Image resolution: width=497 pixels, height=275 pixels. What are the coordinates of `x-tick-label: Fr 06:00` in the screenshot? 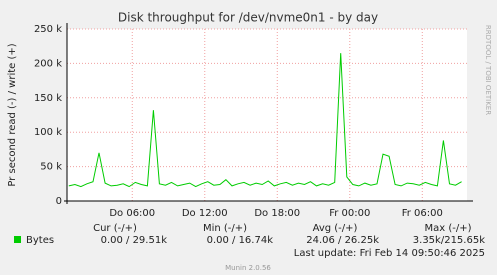 It's located at (422, 213).